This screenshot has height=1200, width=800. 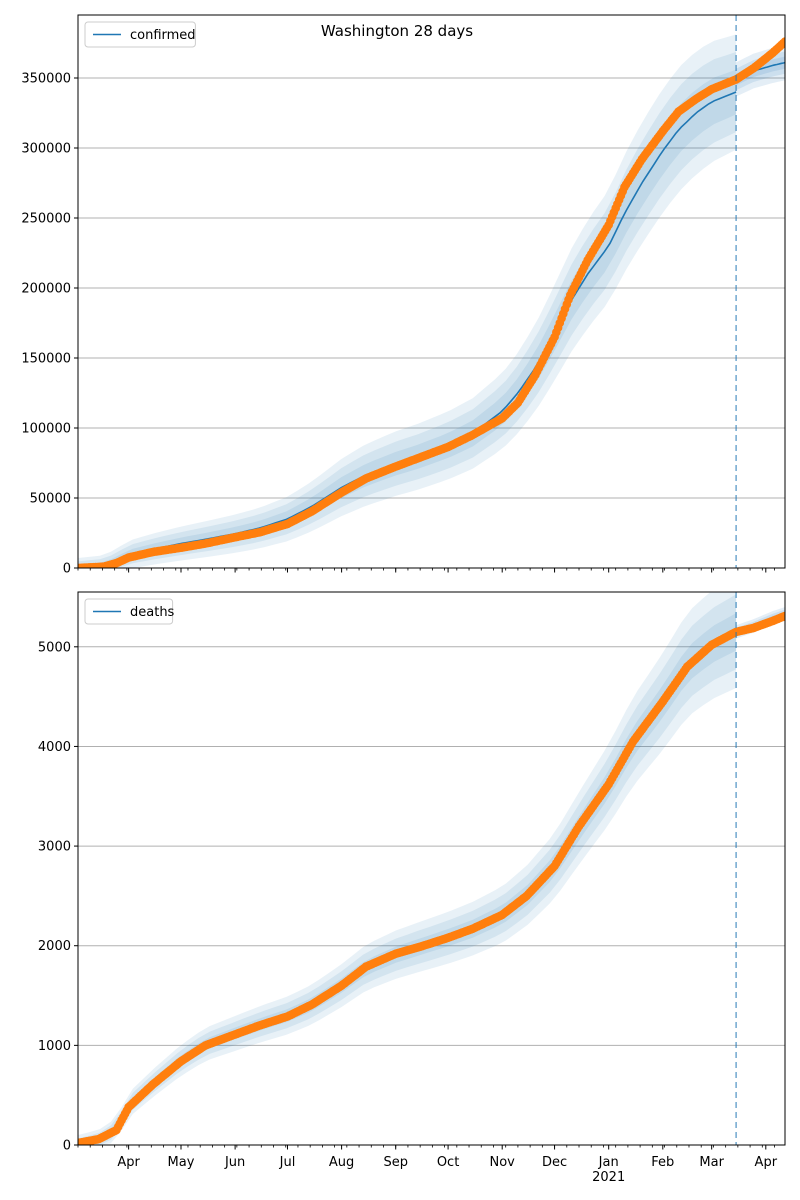 What do you see at coordinates (54, 946) in the screenshot?
I see `y-tick-label: 2000` at bounding box center [54, 946].